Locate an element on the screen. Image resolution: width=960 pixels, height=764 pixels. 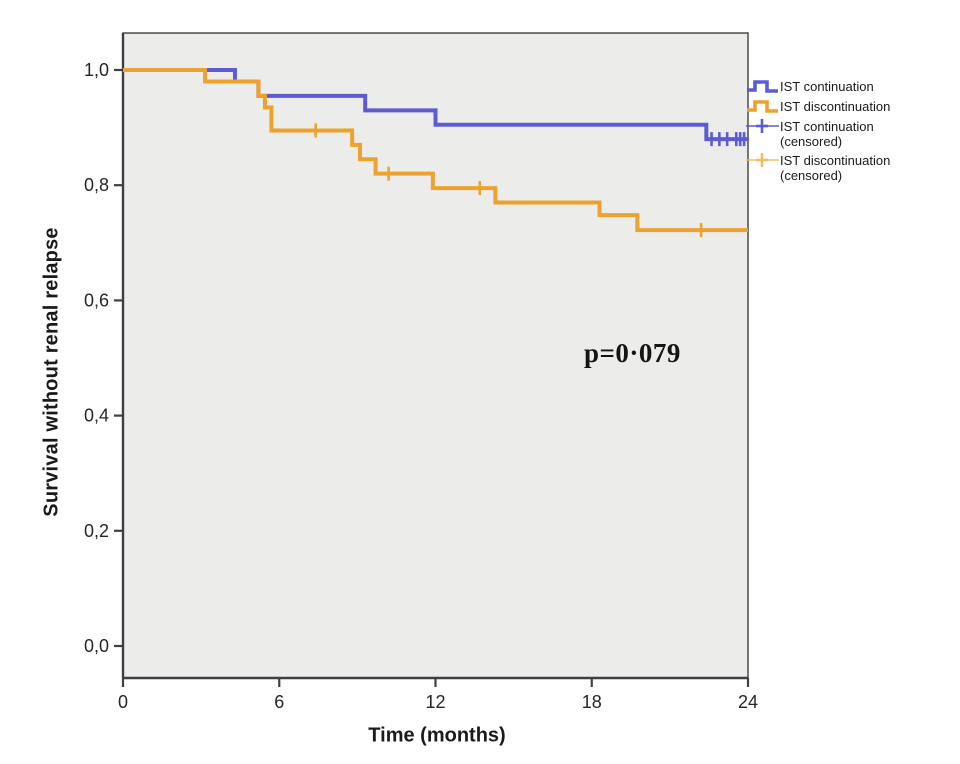
legend-item-ist-discontinuation: IST discontinuation is located at coordinates (850, 106).